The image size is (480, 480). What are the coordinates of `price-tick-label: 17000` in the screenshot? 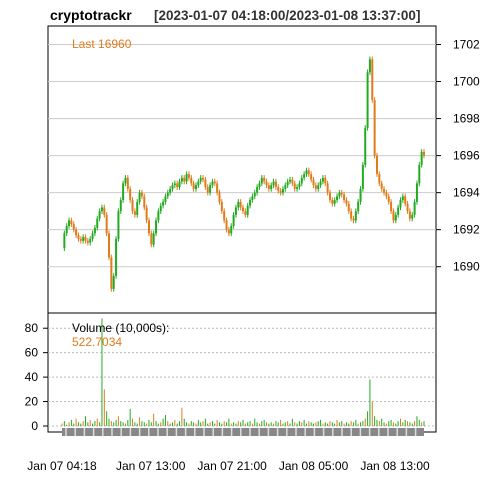 It's located at (466, 82).